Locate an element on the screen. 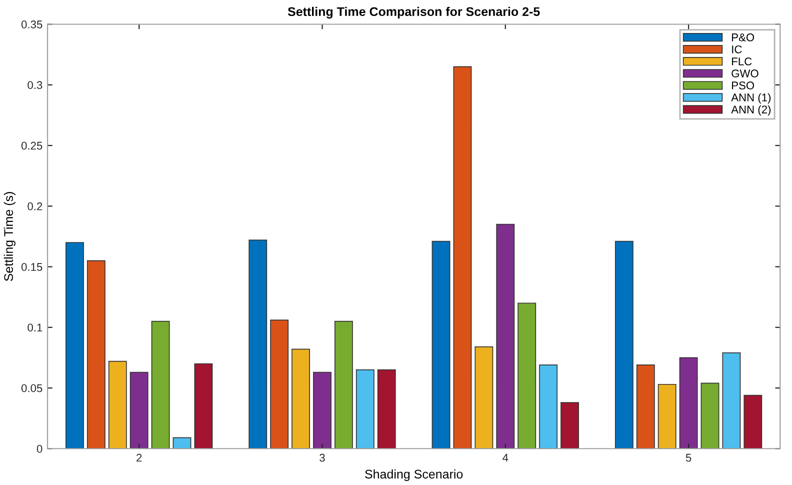 This screenshot has width=792, height=485. legend-label: FLC is located at coordinates (742, 61).